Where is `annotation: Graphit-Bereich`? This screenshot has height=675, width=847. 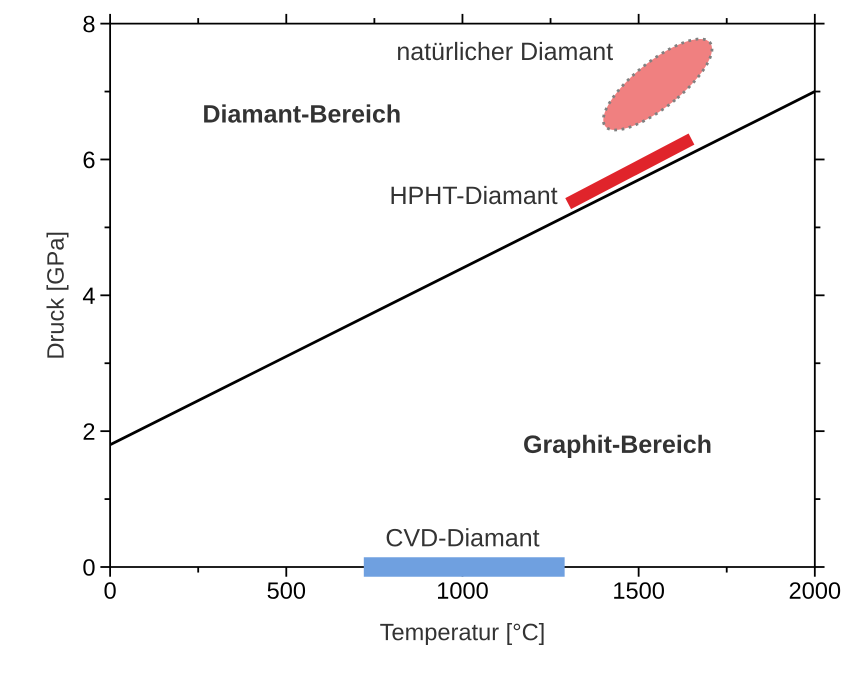 annotation: Graphit-Bereich is located at coordinates (617, 446).